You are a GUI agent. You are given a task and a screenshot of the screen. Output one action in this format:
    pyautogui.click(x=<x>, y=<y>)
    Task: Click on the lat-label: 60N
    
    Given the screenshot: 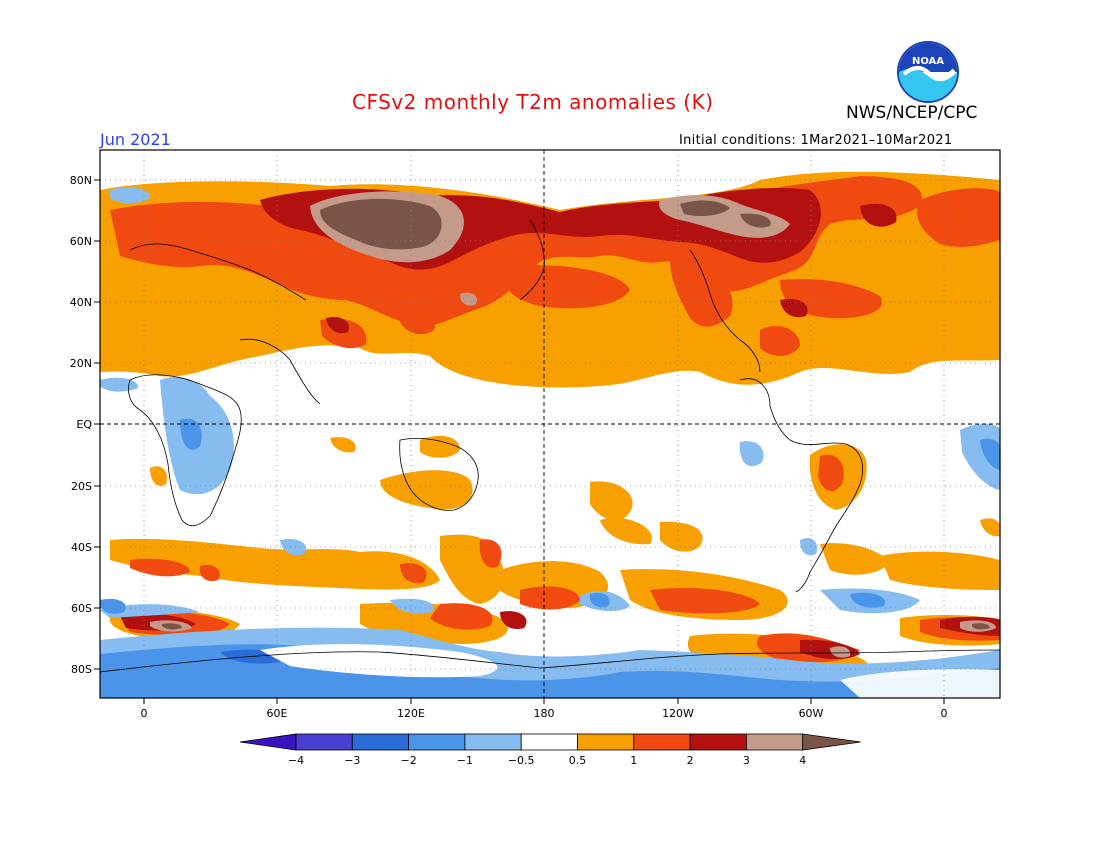 What is the action you would take?
    pyautogui.click(x=81, y=241)
    